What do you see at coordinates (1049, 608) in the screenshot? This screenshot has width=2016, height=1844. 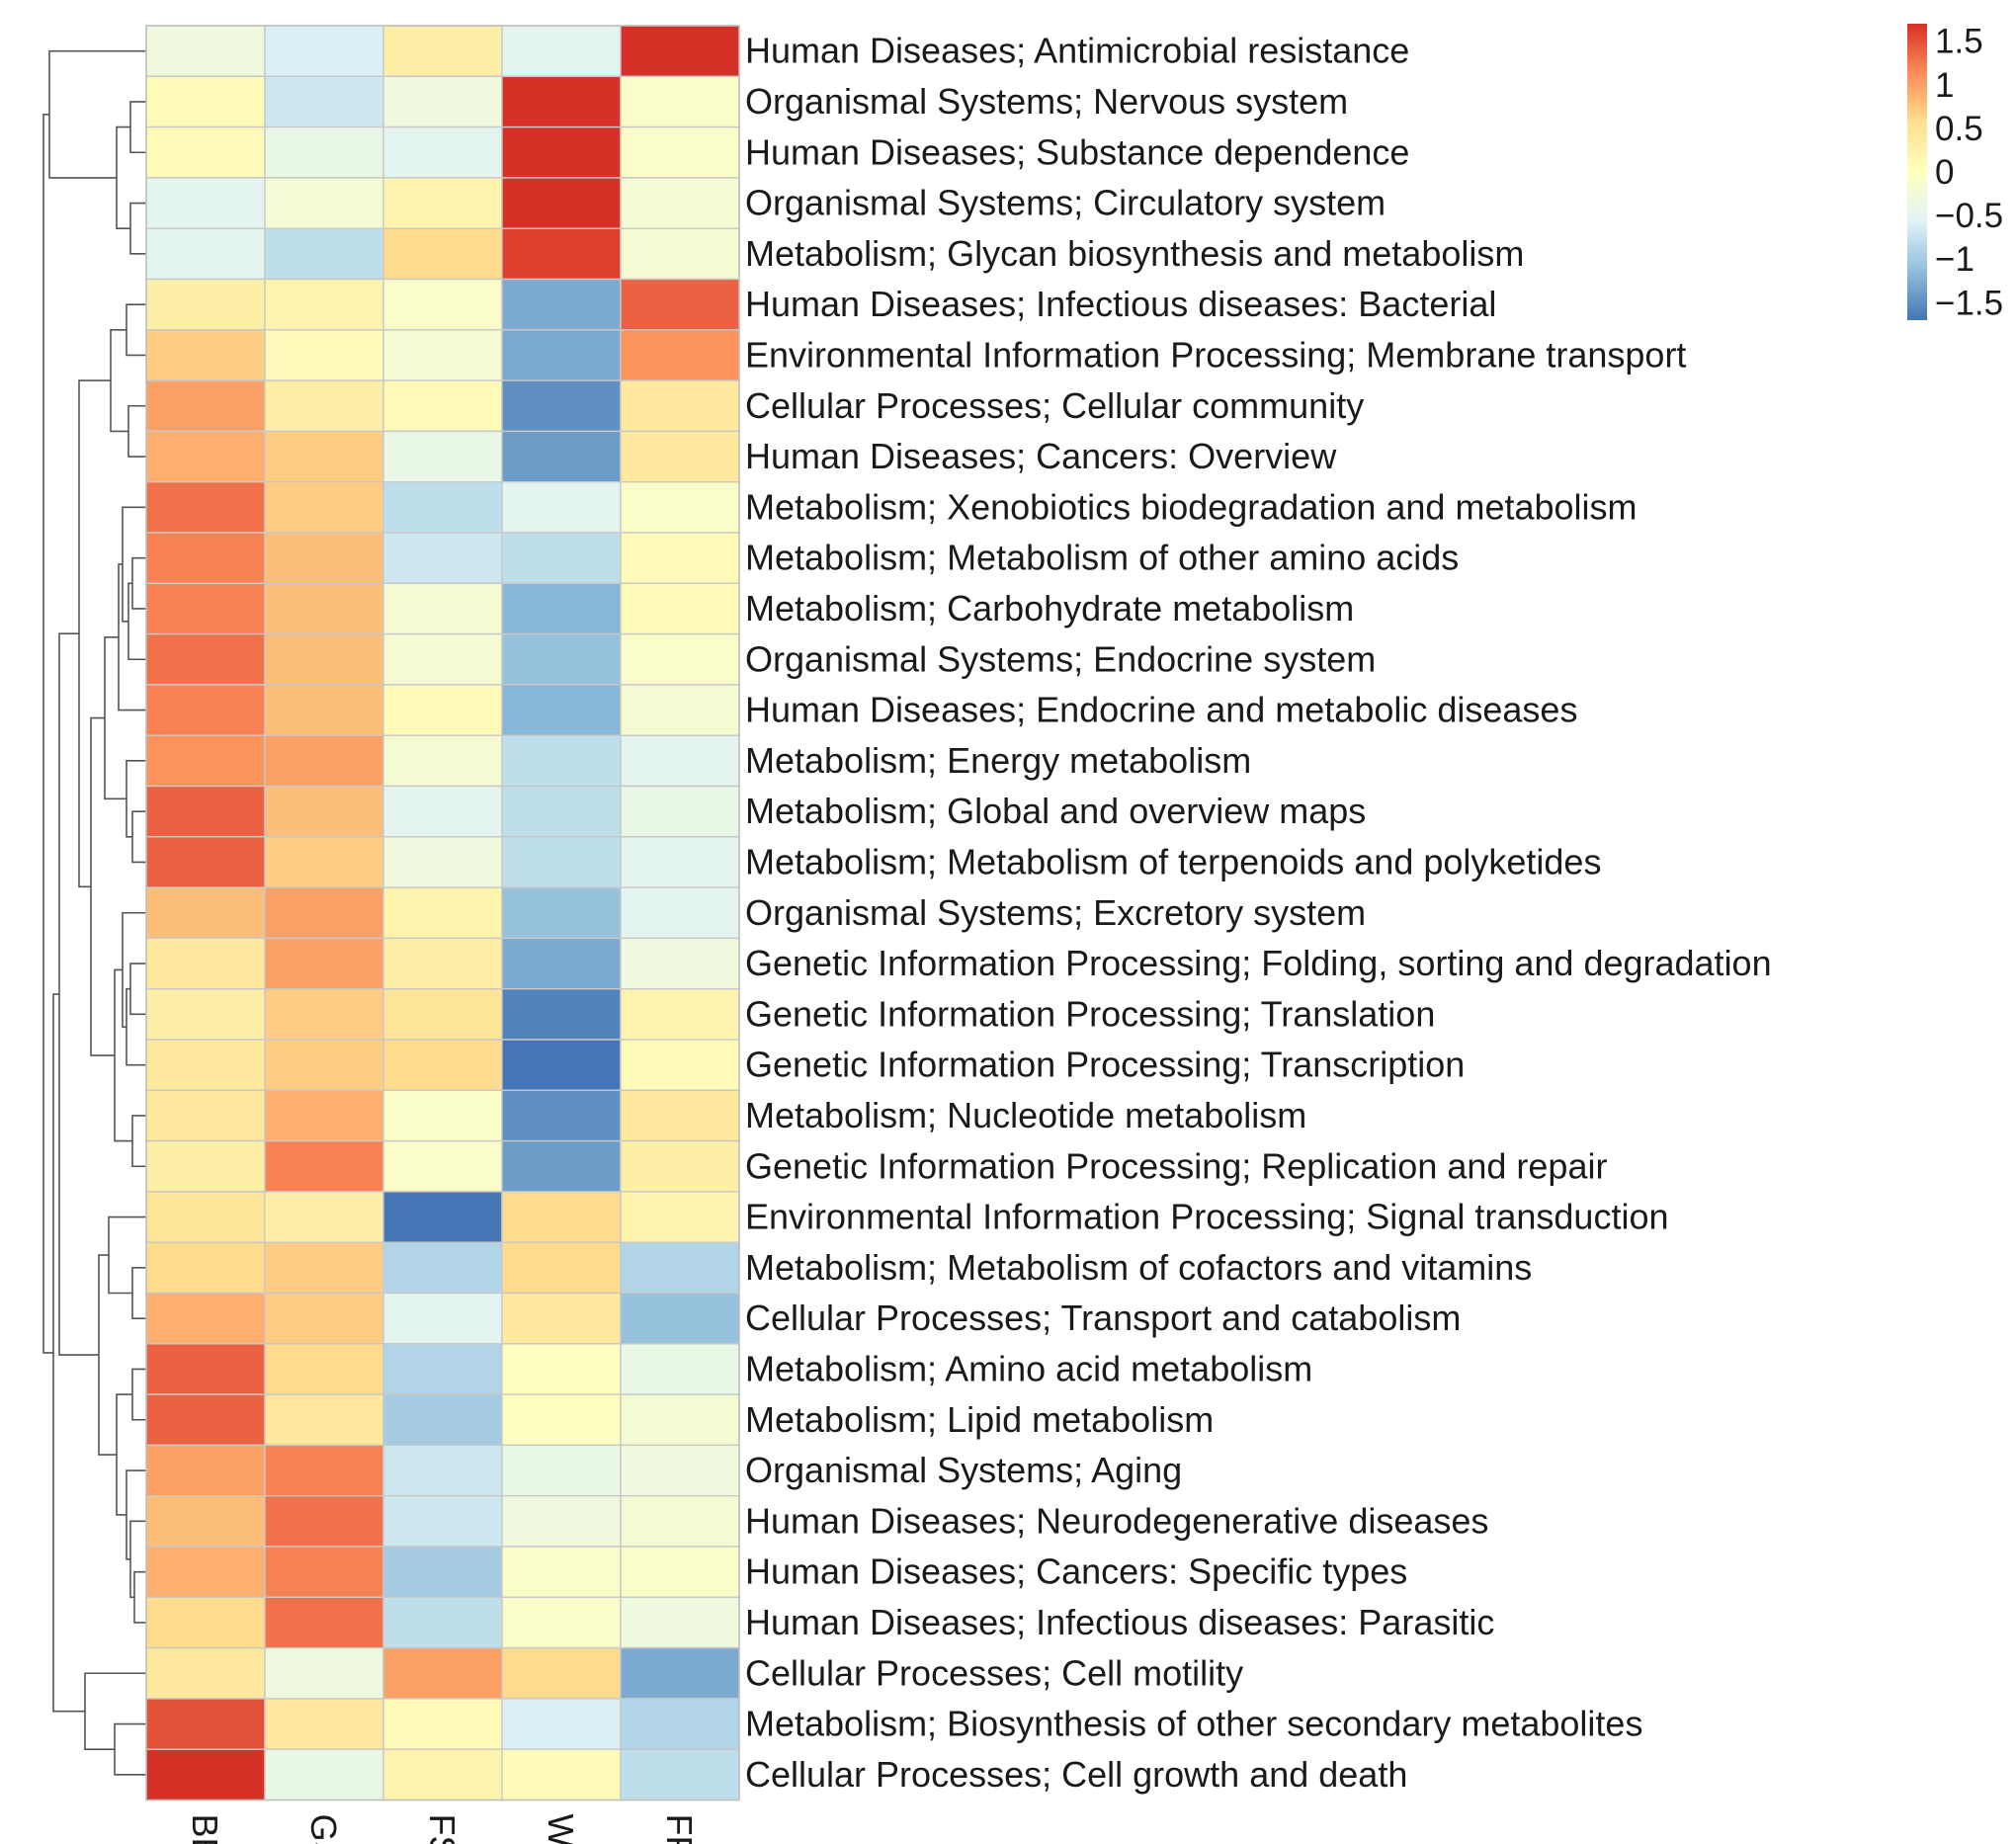 I see `row-label: Metabolism; Carbohydrate metabolism` at bounding box center [1049, 608].